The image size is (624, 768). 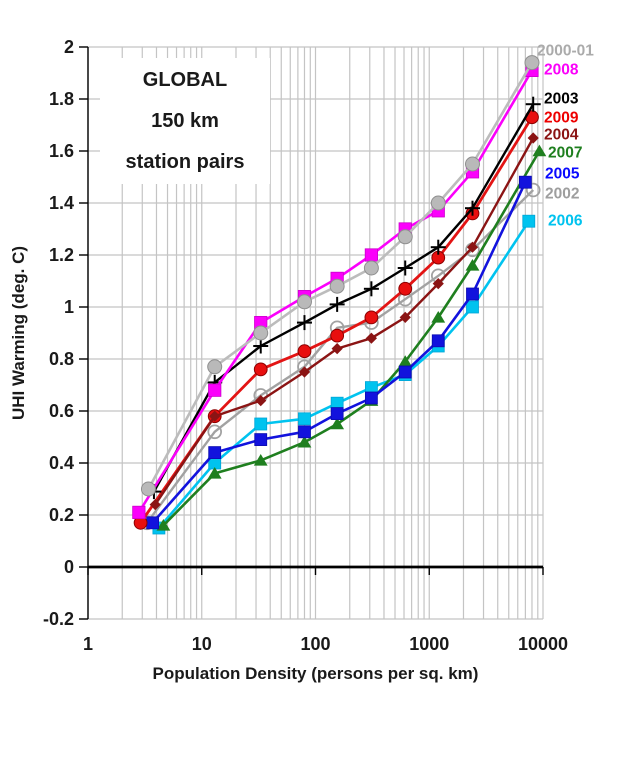 I want to click on legend-label-2006: 2006, so click(x=565, y=221).